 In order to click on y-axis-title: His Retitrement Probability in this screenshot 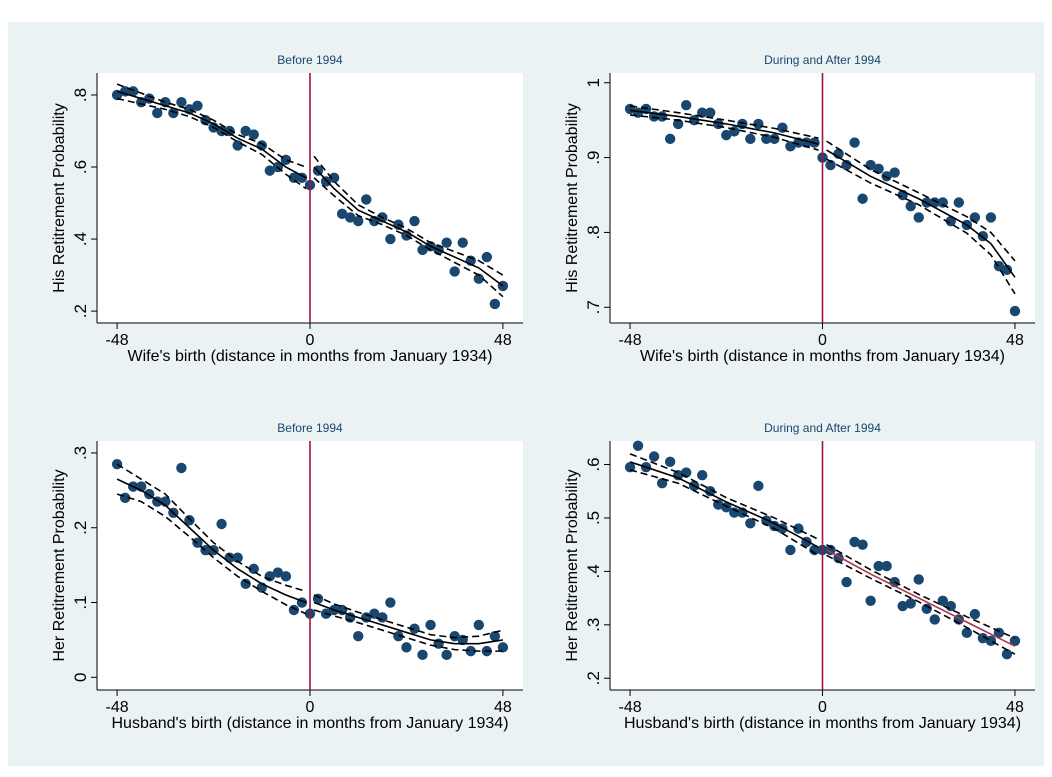, I will do `click(572, 197)`.